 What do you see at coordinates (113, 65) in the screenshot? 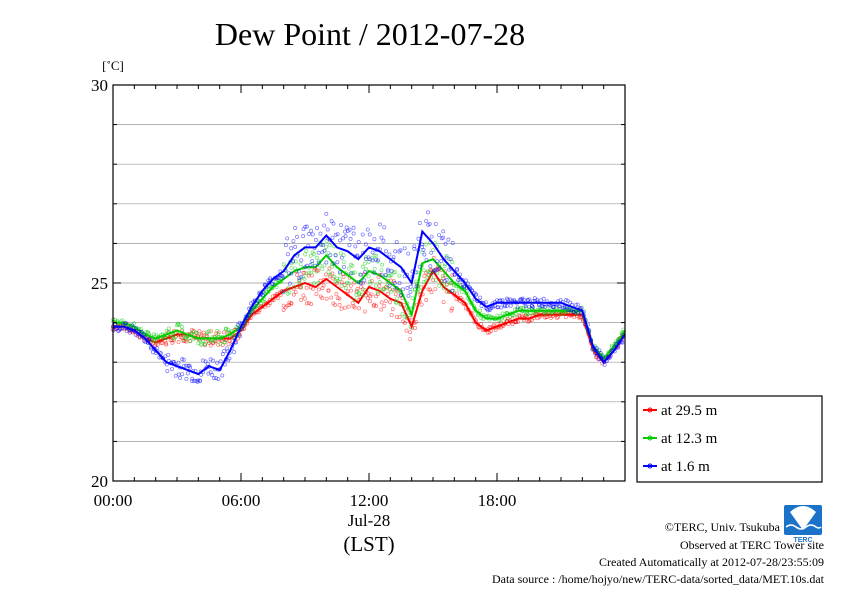
I see `y-unit-label: [˚C]` at bounding box center [113, 65].